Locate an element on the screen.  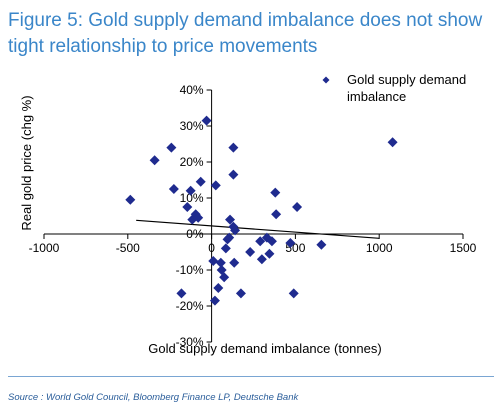
legend: Gold supply demand imbalance is located at coordinates (394, 88).